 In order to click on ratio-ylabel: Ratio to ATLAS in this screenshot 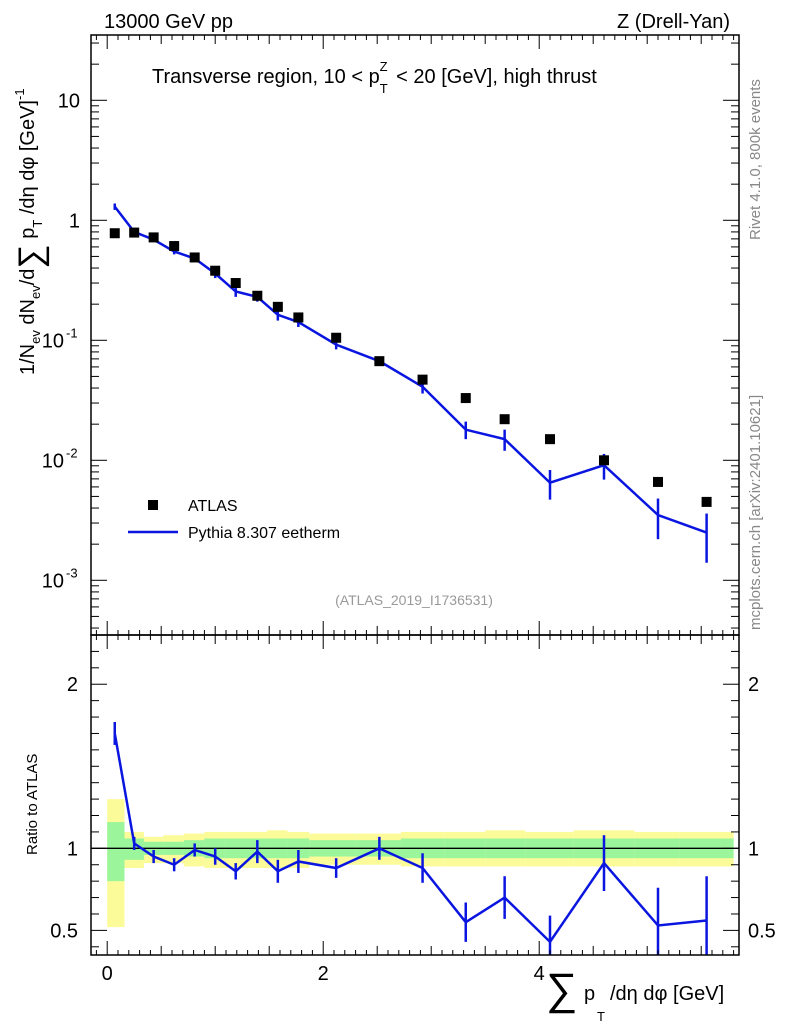, I will do `click(32, 804)`.